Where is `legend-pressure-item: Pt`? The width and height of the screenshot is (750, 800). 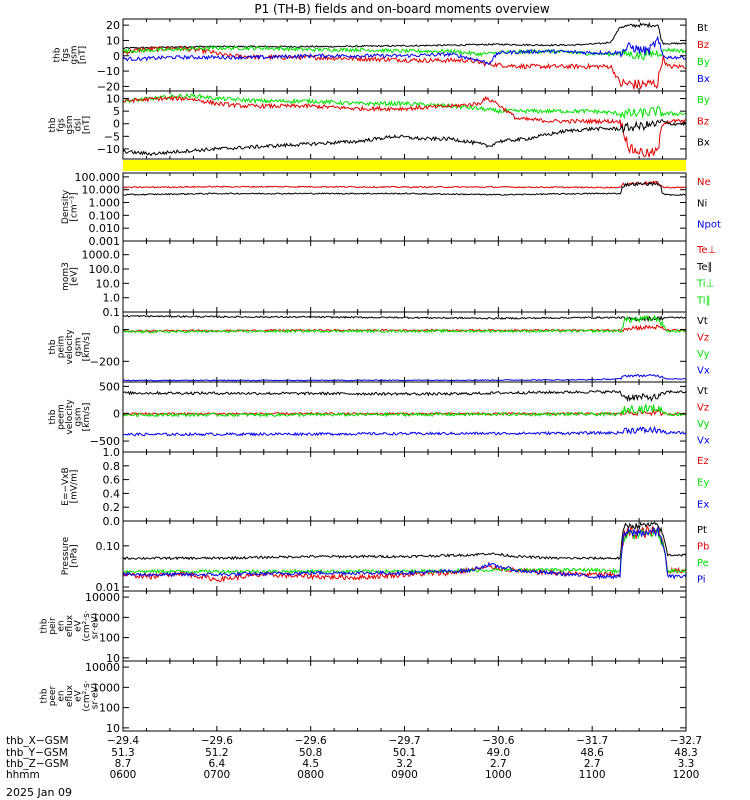 legend-pressure-item: Pt is located at coordinates (702, 530).